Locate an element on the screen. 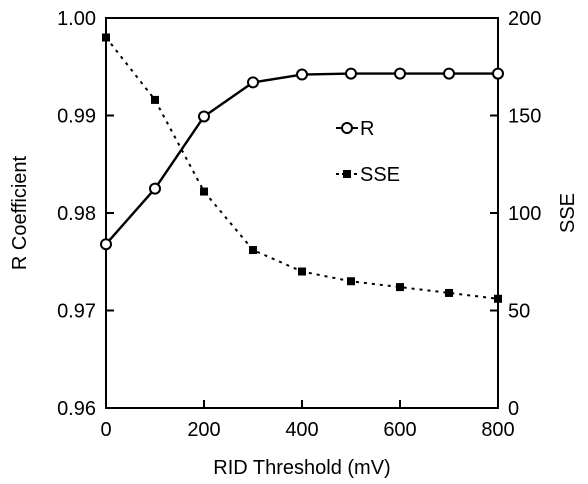  legend-label-r: R is located at coordinates (367, 129).